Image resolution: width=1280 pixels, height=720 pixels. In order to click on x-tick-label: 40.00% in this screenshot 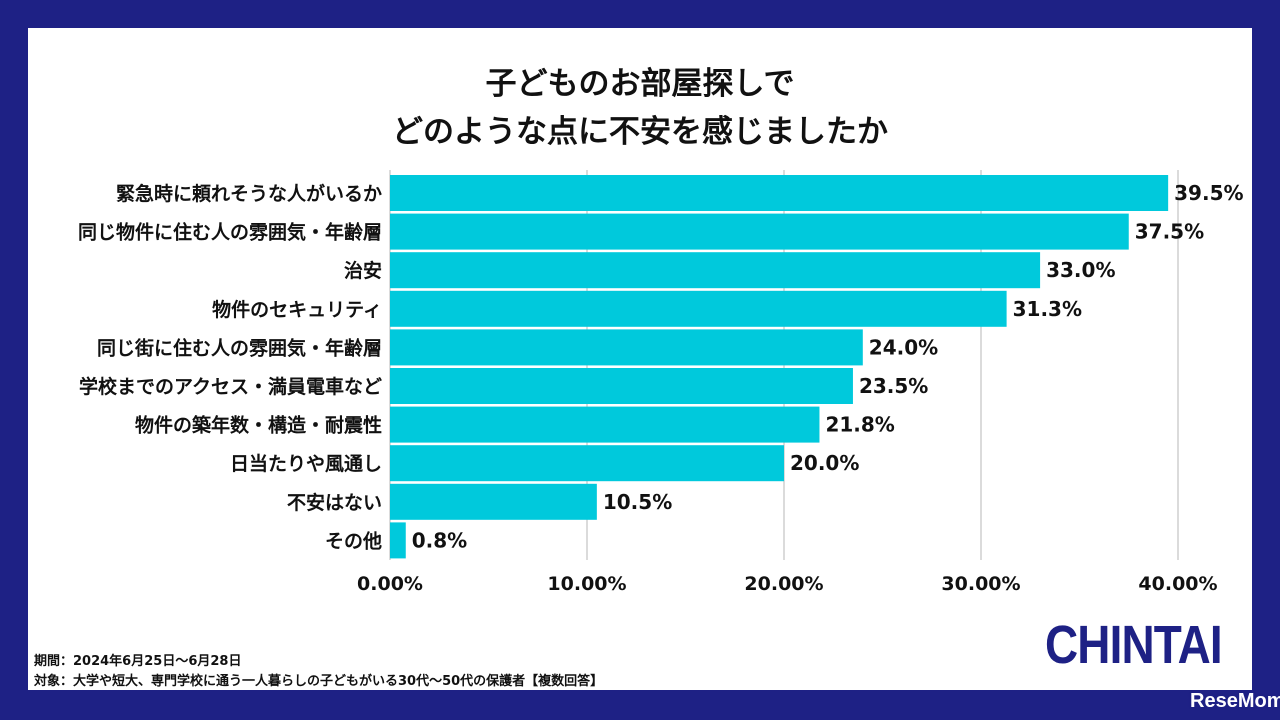, I will do `click(1177, 584)`.